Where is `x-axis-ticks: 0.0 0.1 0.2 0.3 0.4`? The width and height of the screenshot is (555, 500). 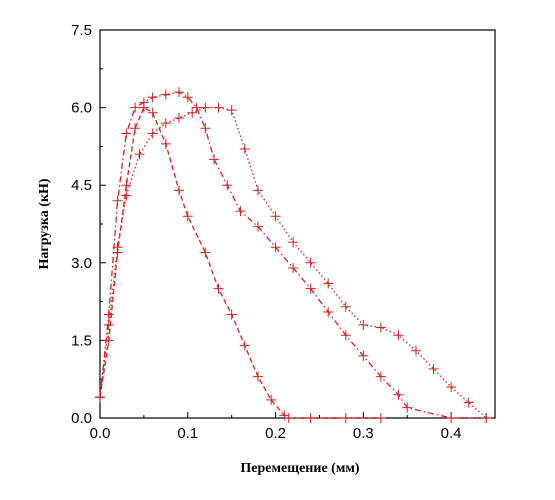
x-axis-ticks: 0.0 0.1 0.2 0.3 0.4 is located at coordinates (276, 427).